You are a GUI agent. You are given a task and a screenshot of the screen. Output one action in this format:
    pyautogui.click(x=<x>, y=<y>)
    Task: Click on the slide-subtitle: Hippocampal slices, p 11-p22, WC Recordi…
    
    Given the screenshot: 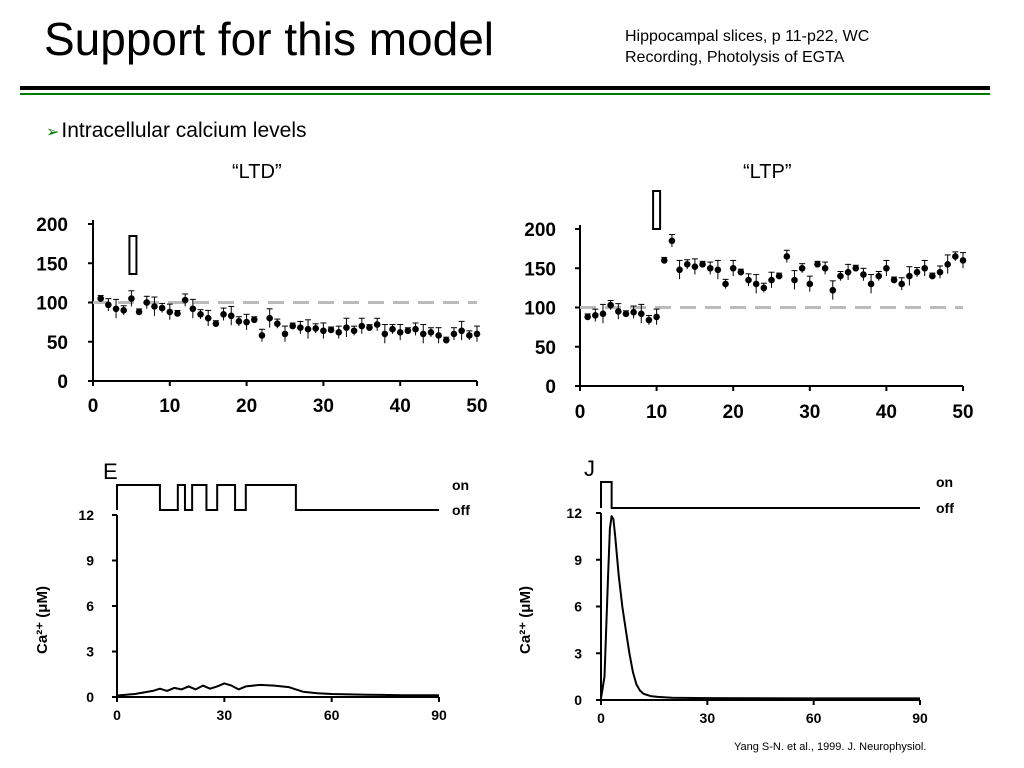 What is the action you would take?
    pyautogui.click(x=815, y=47)
    